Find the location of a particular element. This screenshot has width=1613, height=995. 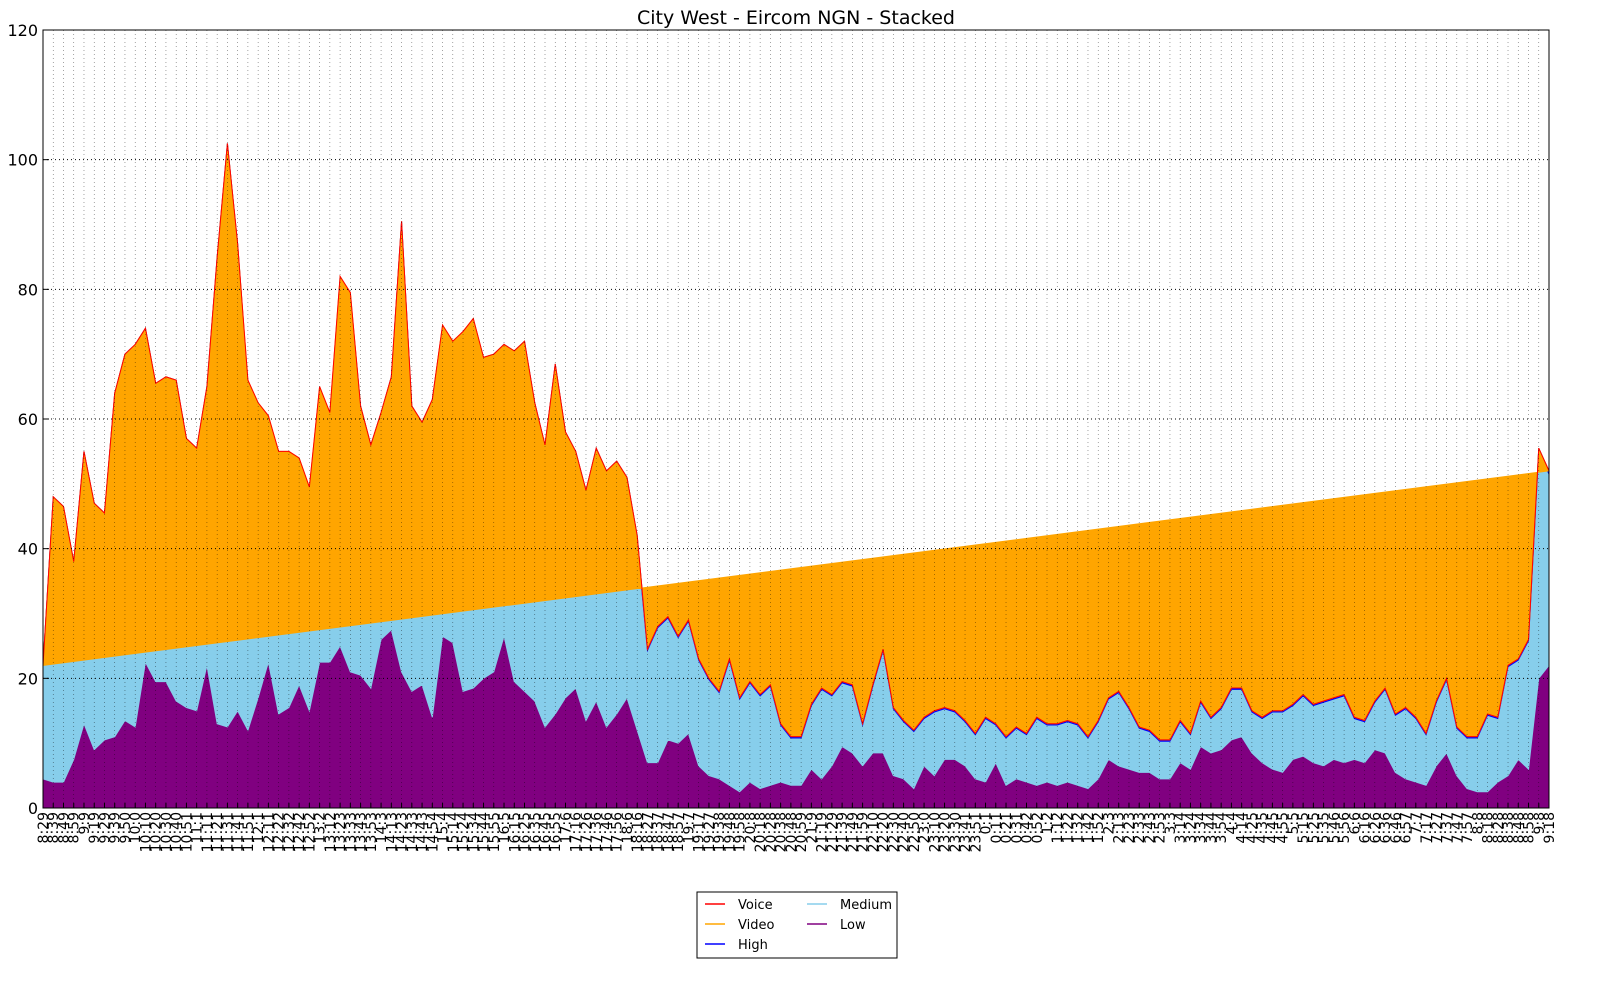

x-tick-label: 18:16 is located at coordinates (638, 832).